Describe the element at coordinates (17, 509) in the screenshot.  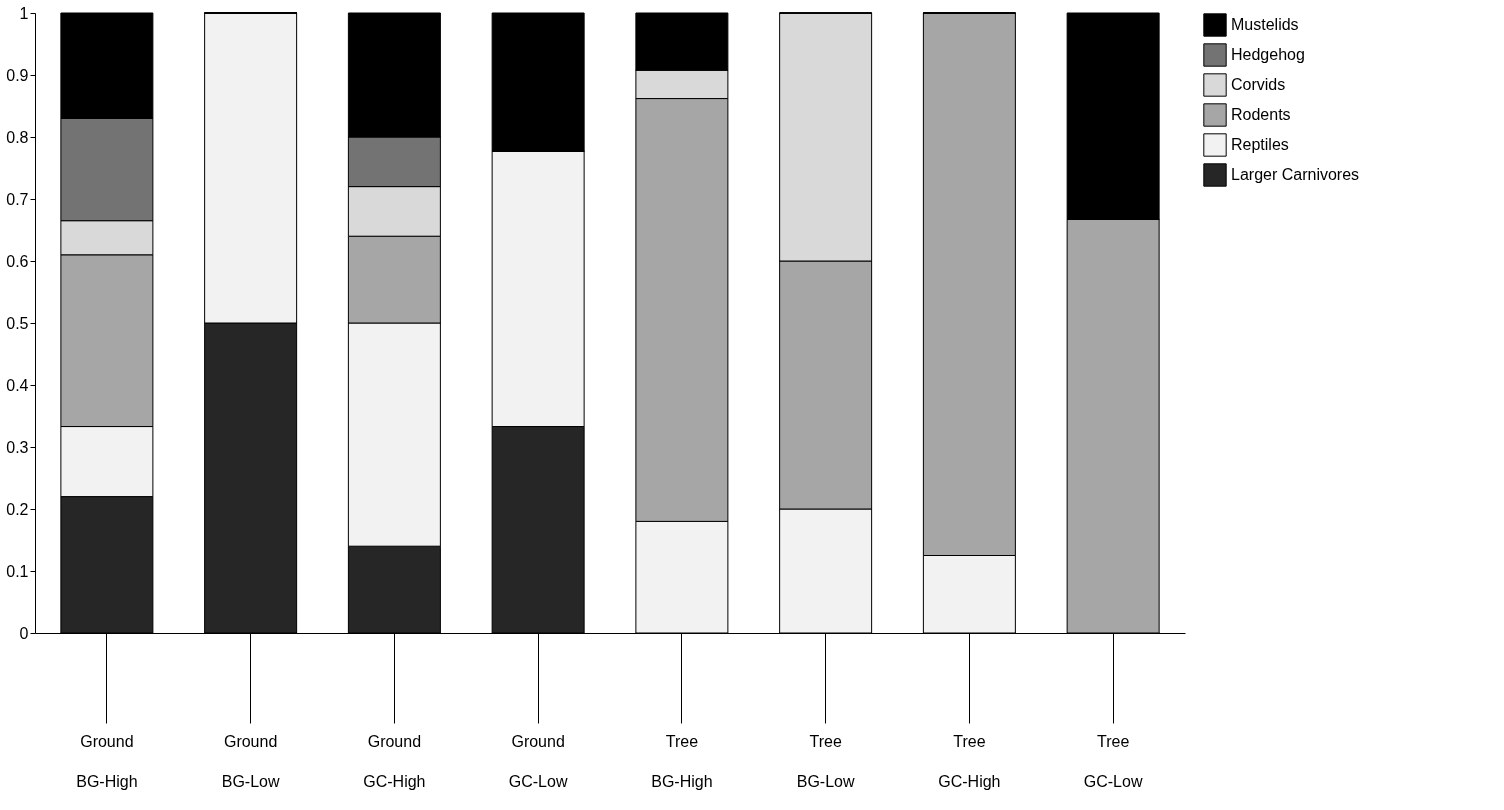
I see `y-tick-label: 0.2` at that location.